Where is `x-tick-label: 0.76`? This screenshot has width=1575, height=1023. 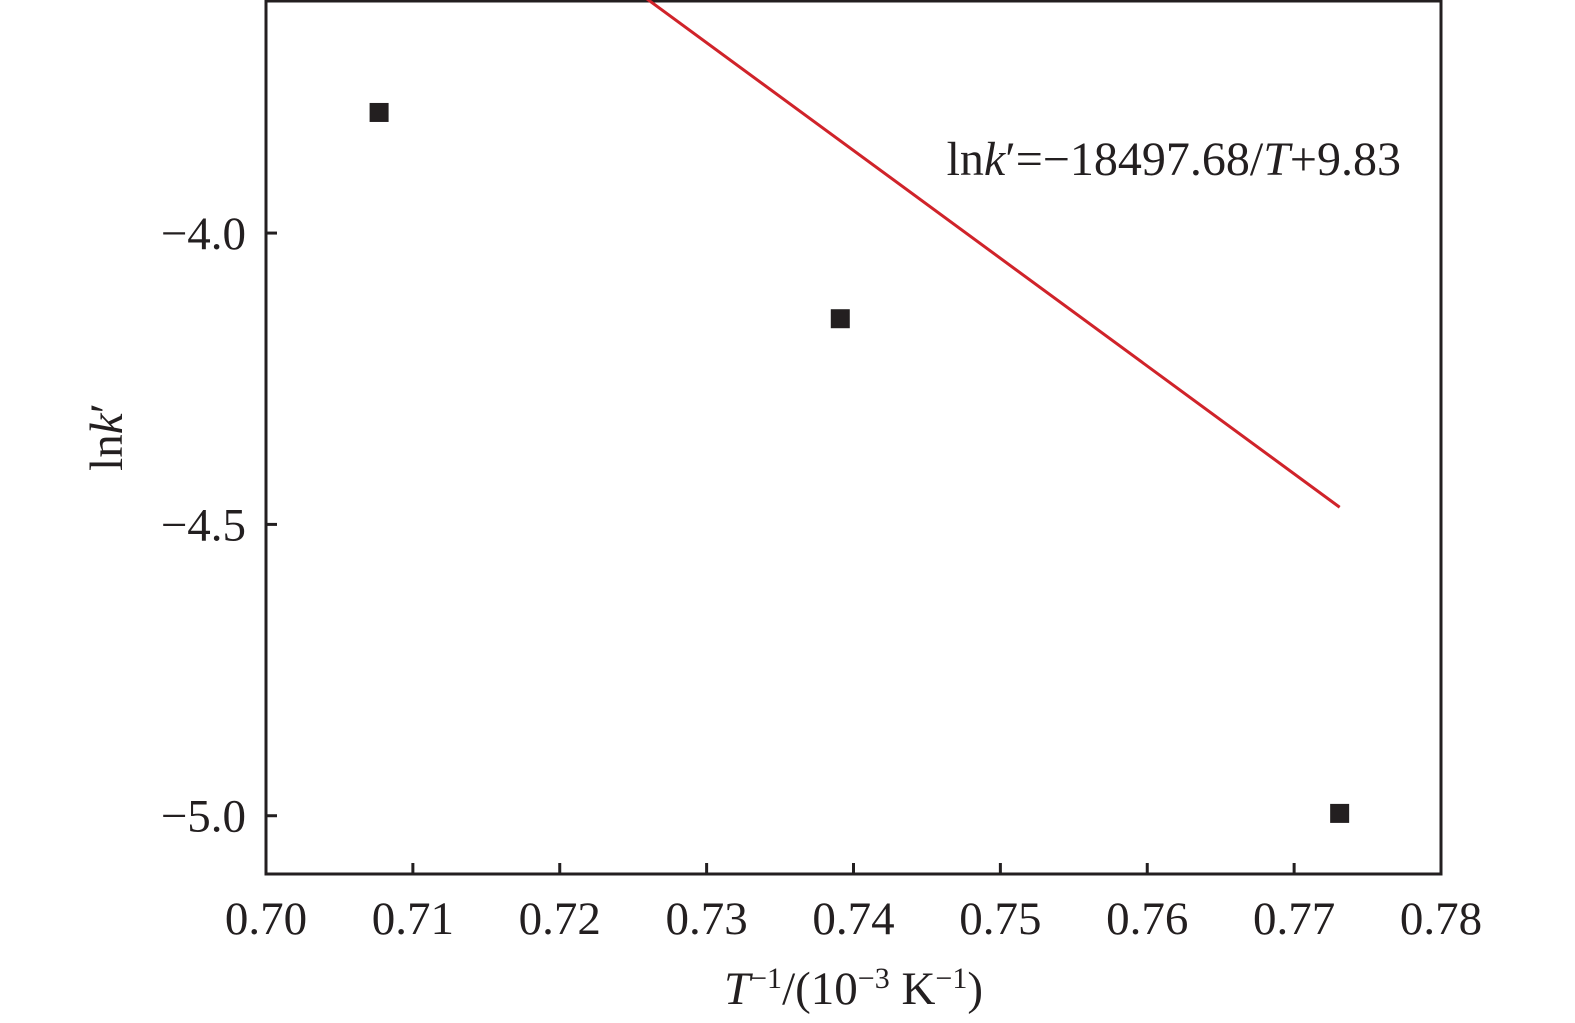 x-tick-label: 0.76 is located at coordinates (1147, 919).